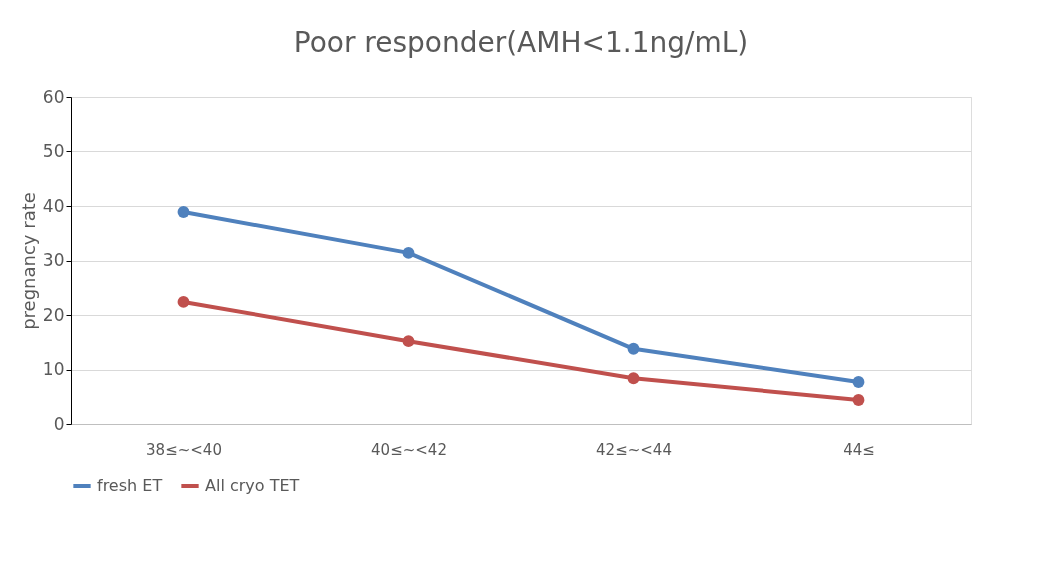 This screenshot has height=588, width=1064. I want to click on legend-label: All cryo TET, so click(252, 485).